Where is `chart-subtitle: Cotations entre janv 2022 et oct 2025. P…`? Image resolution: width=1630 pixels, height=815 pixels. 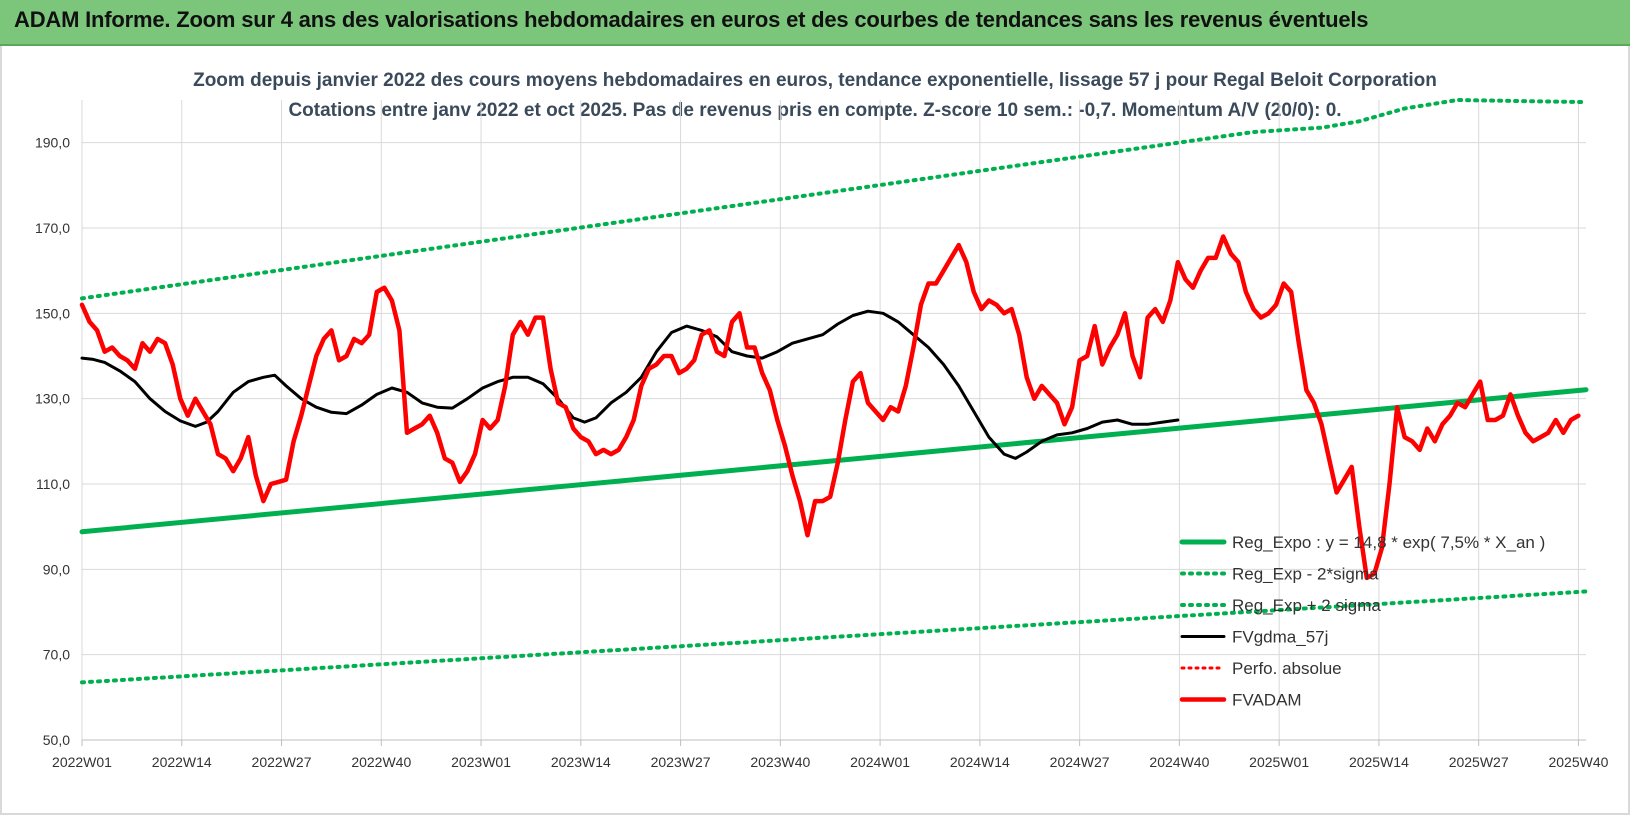 chart-subtitle: Cotations entre janv 2022 et oct 2025. P… is located at coordinates (814, 110).